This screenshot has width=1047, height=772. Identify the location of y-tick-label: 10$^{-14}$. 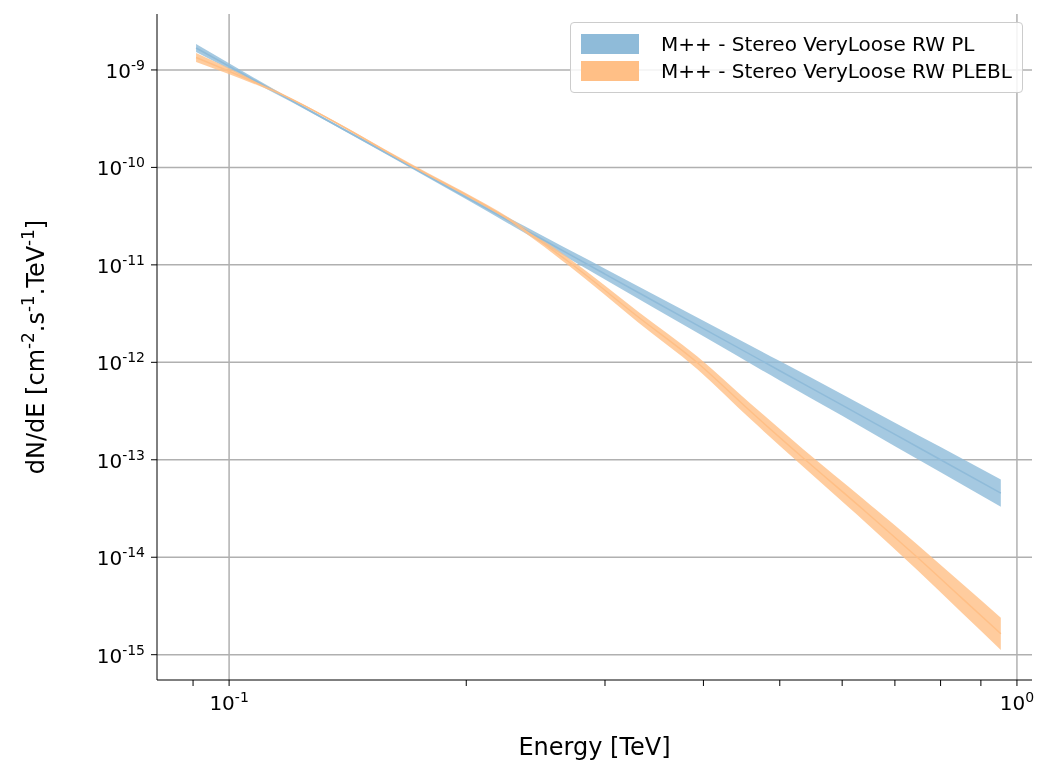
(121, 557).